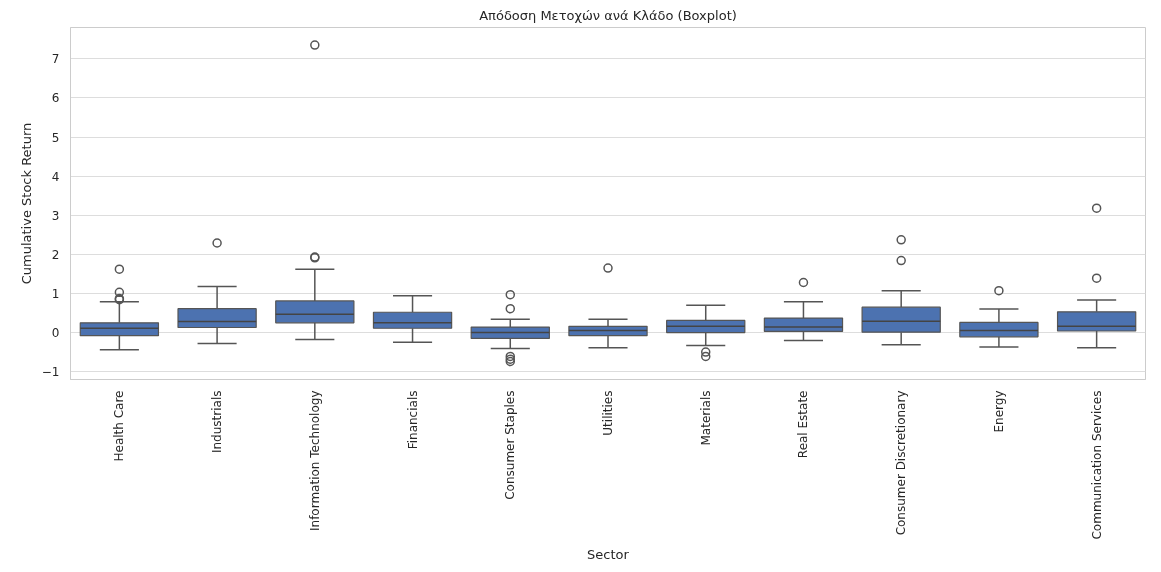 This screenshot has height=572, width=1161. Describe the element at coordinates (55, 176) in the screenshot. I see `y-tick-label: 4` at that location.